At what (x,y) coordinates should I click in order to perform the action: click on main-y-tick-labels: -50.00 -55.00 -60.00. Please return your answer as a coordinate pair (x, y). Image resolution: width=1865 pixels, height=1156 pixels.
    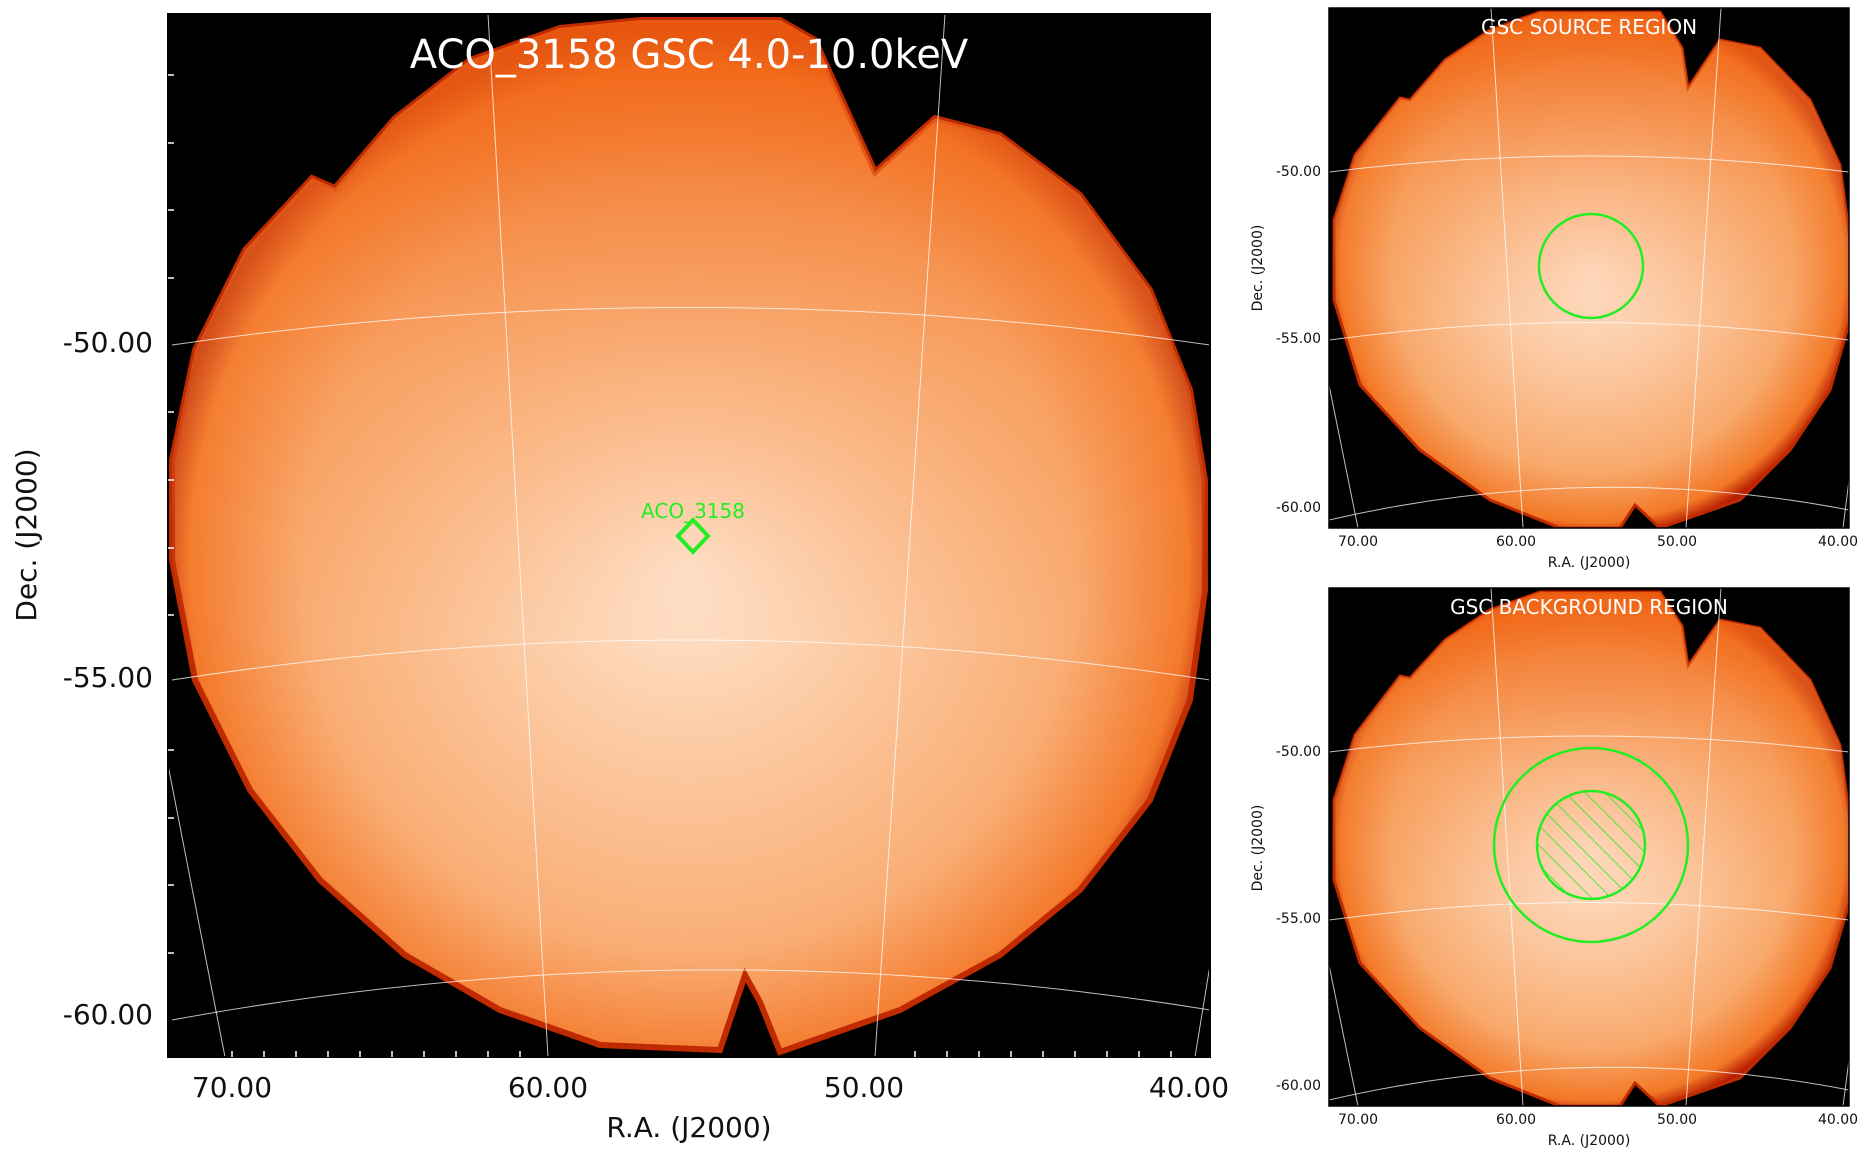
    Looking at the image, I should click on (108, 678).